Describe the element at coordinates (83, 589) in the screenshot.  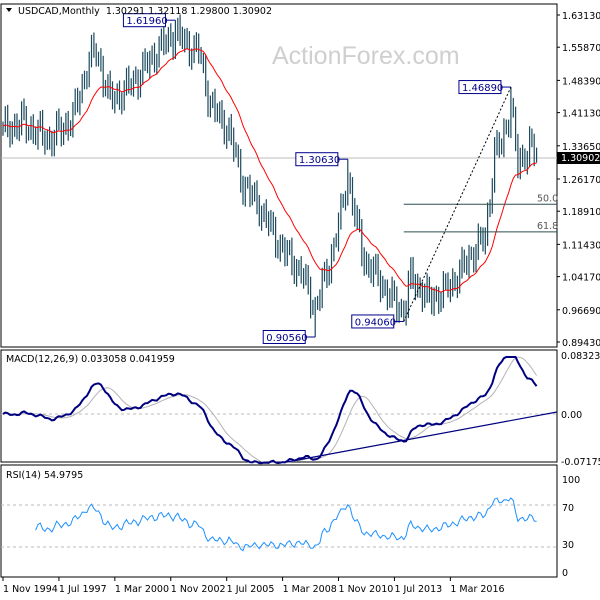
I see `time-axis-label: 1 Jul 1997` at that location.